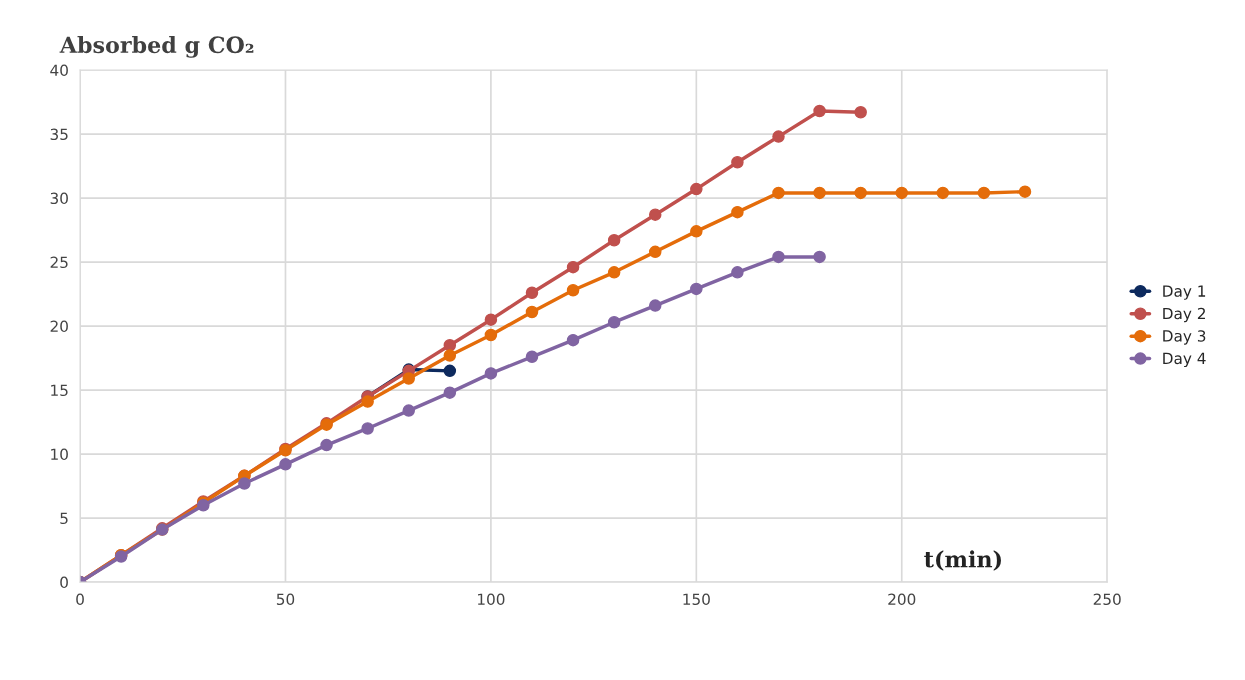 This screenshot has height=680, width=1245. What do you see at coordinates (59, 390) in the screenshot?
I see `y-tick-label: 15` at bounding box center [59, 390].